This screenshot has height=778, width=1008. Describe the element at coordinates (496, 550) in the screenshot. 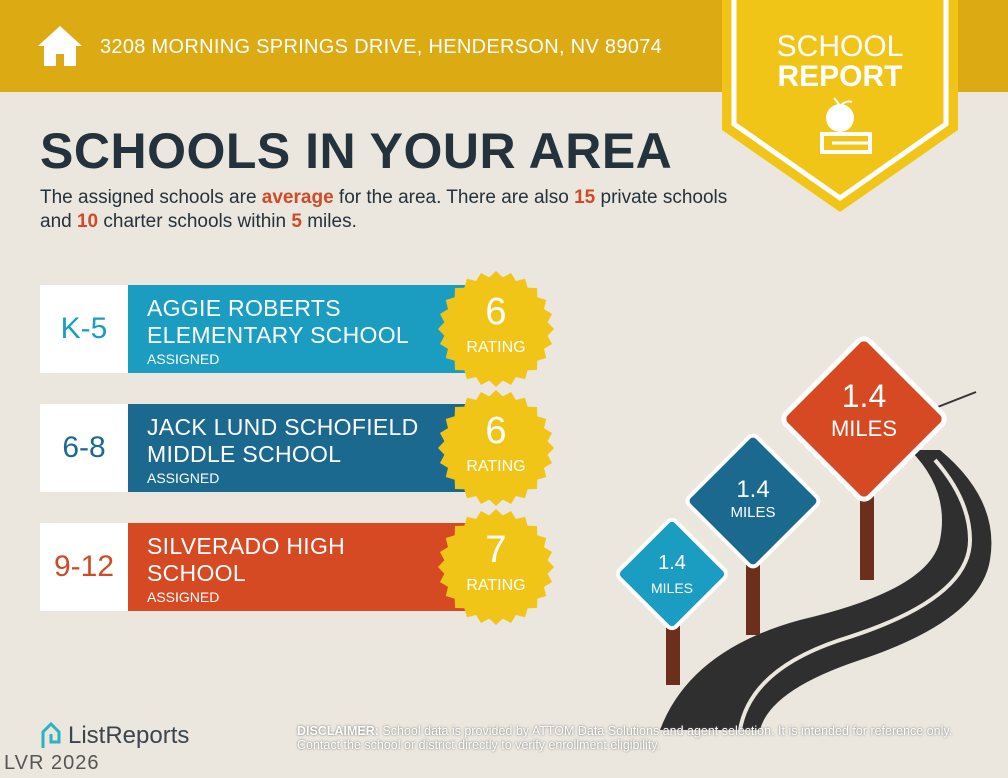

I see `rating-value: 7` at that location.